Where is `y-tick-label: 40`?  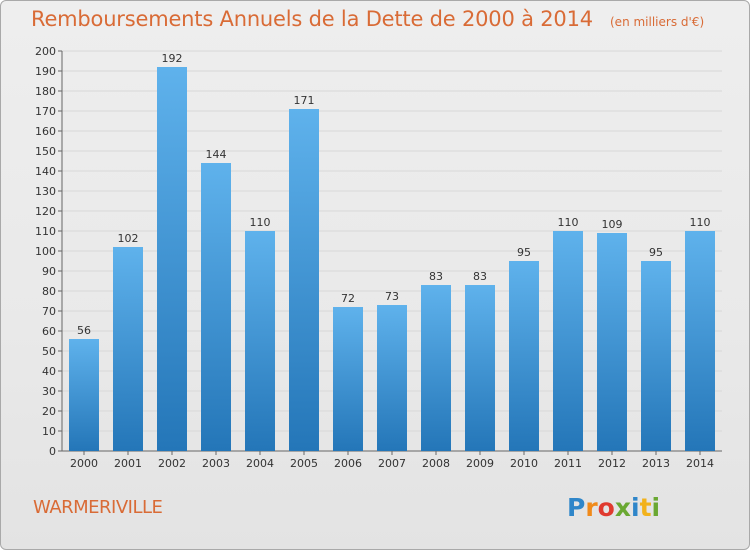 y-tick-label: 40 is located at coordinates (49, 371).